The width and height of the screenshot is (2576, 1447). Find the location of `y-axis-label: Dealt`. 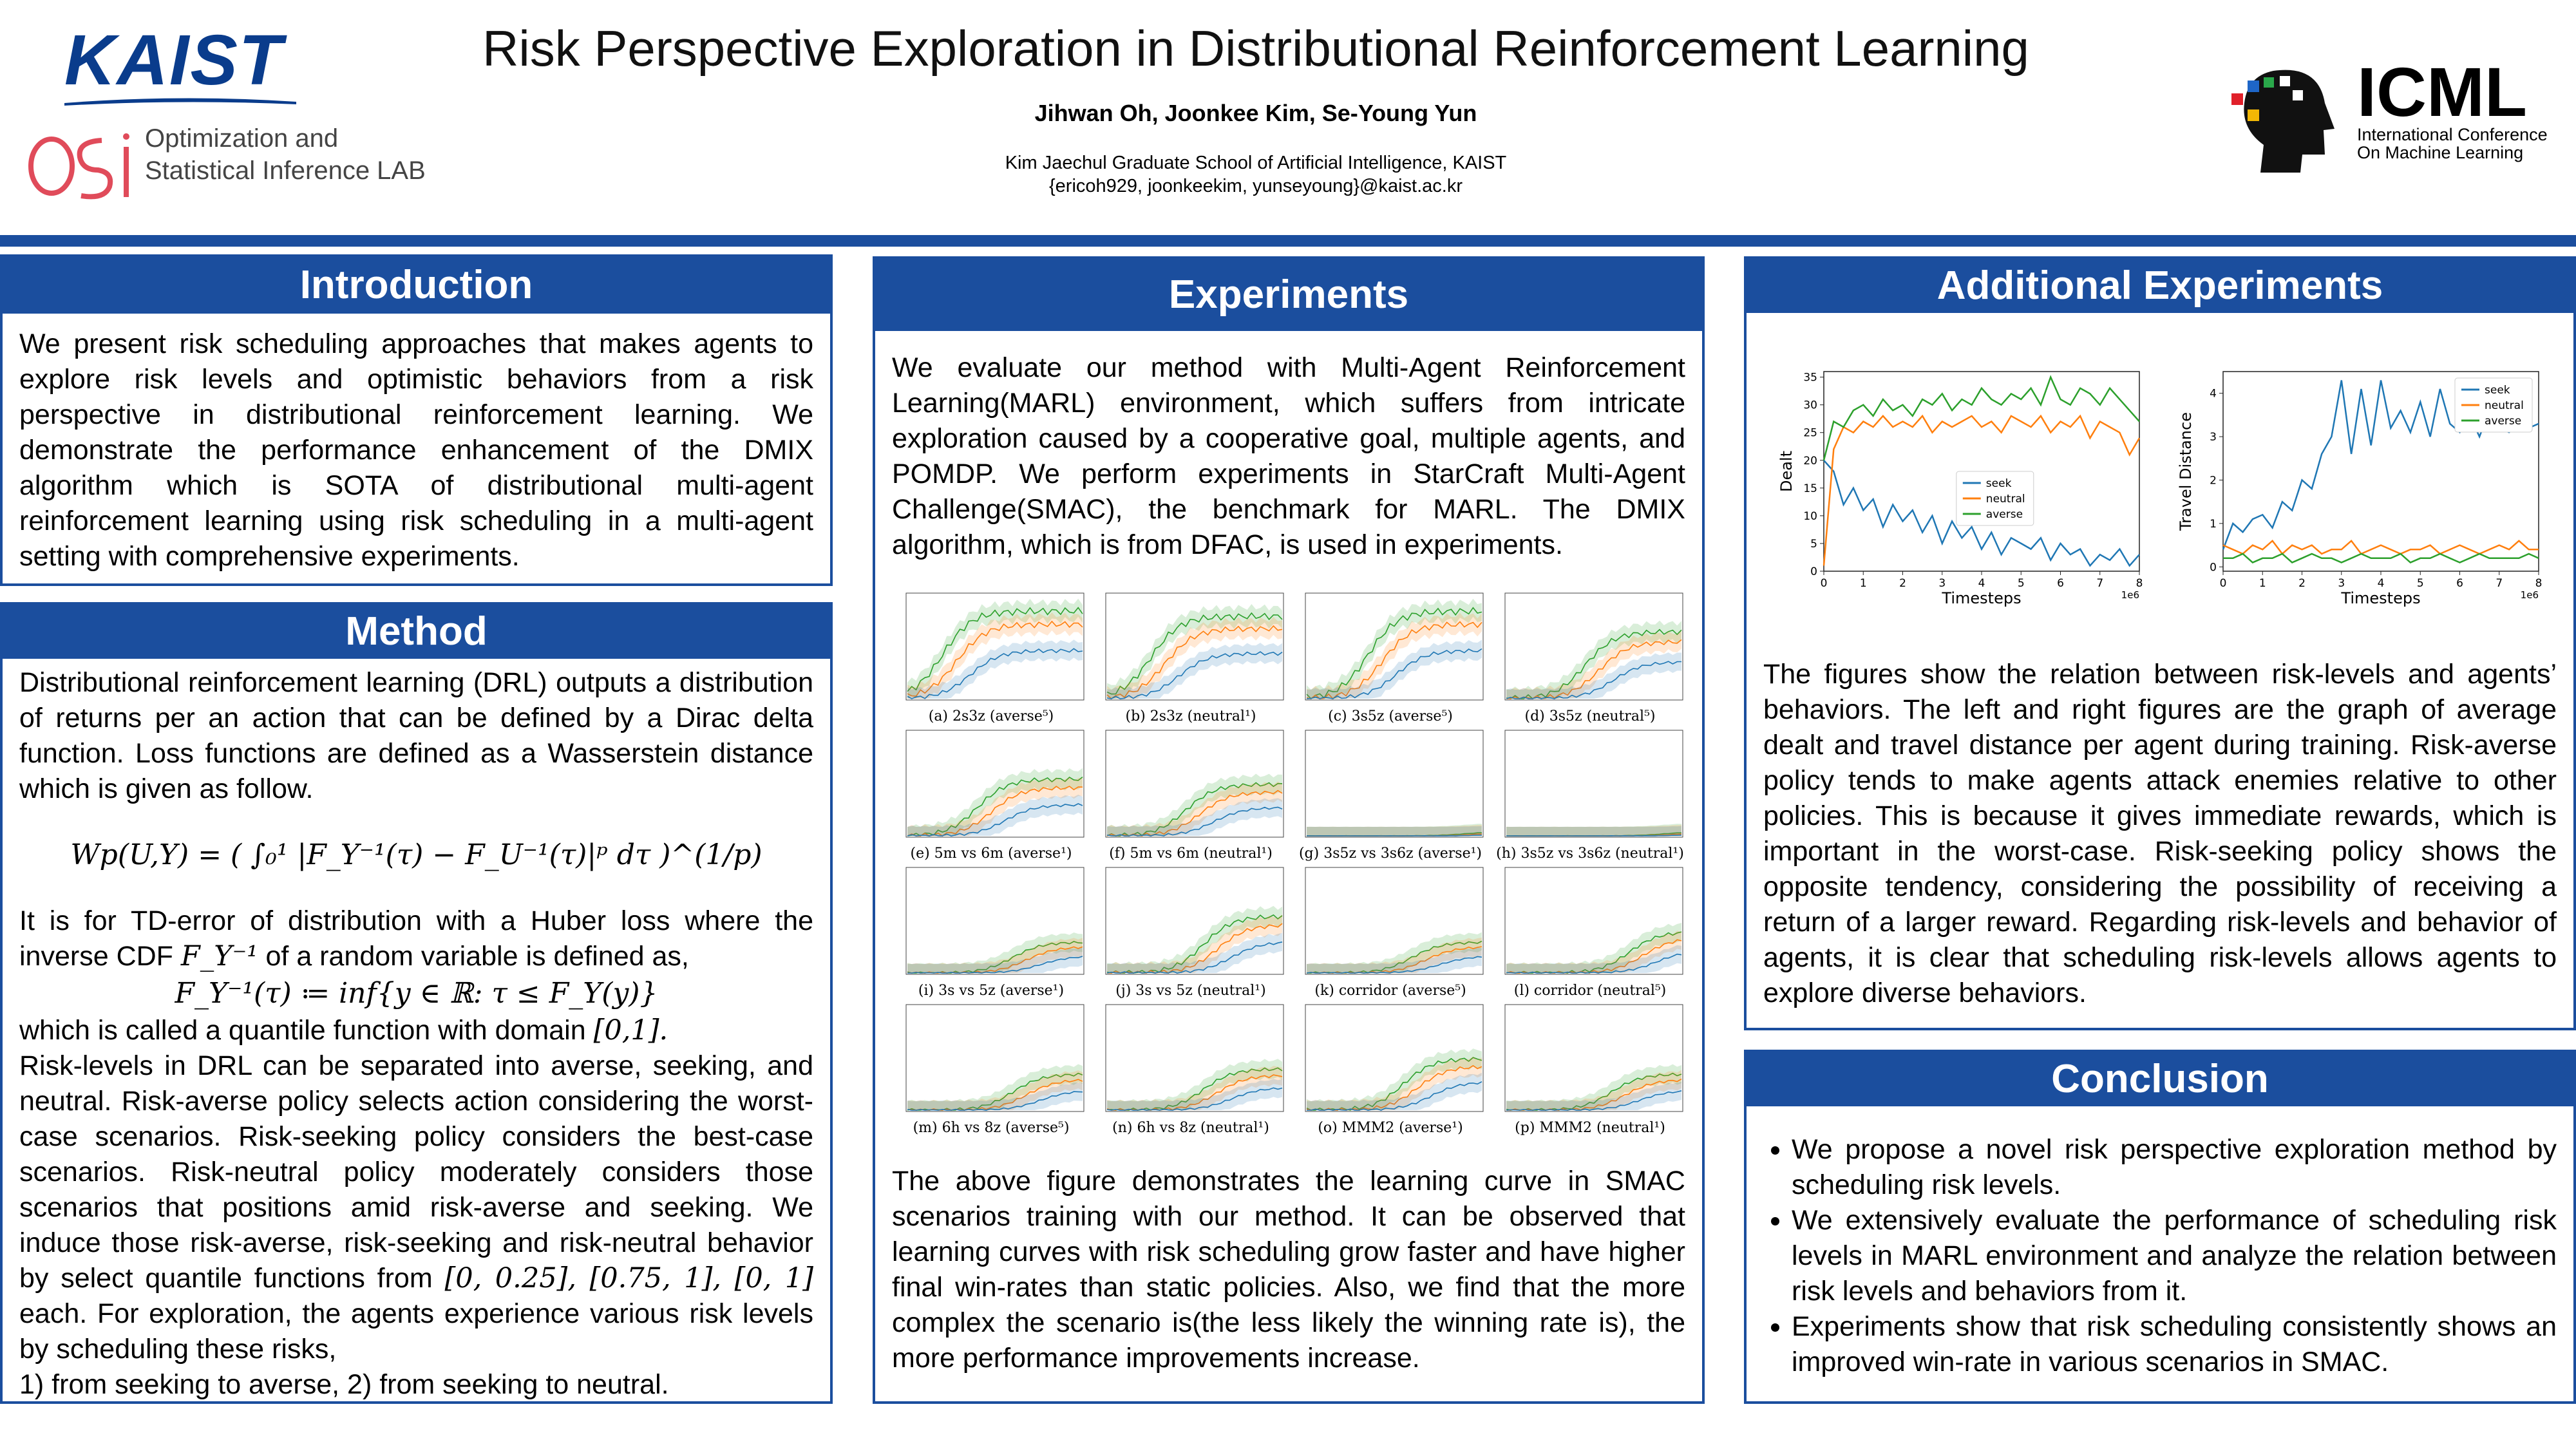

y-axis-label: Dealt is located at coordinates (1786, 471).